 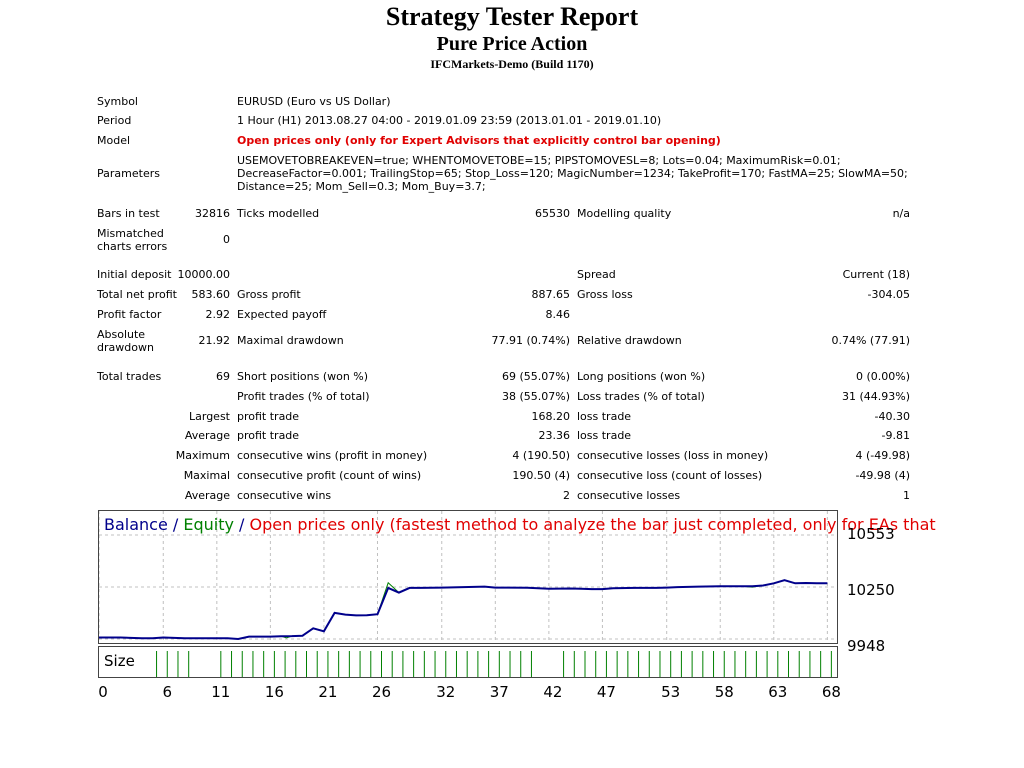 I want to click on long-value: 0 (0.00%), so click(x=882, y=376).